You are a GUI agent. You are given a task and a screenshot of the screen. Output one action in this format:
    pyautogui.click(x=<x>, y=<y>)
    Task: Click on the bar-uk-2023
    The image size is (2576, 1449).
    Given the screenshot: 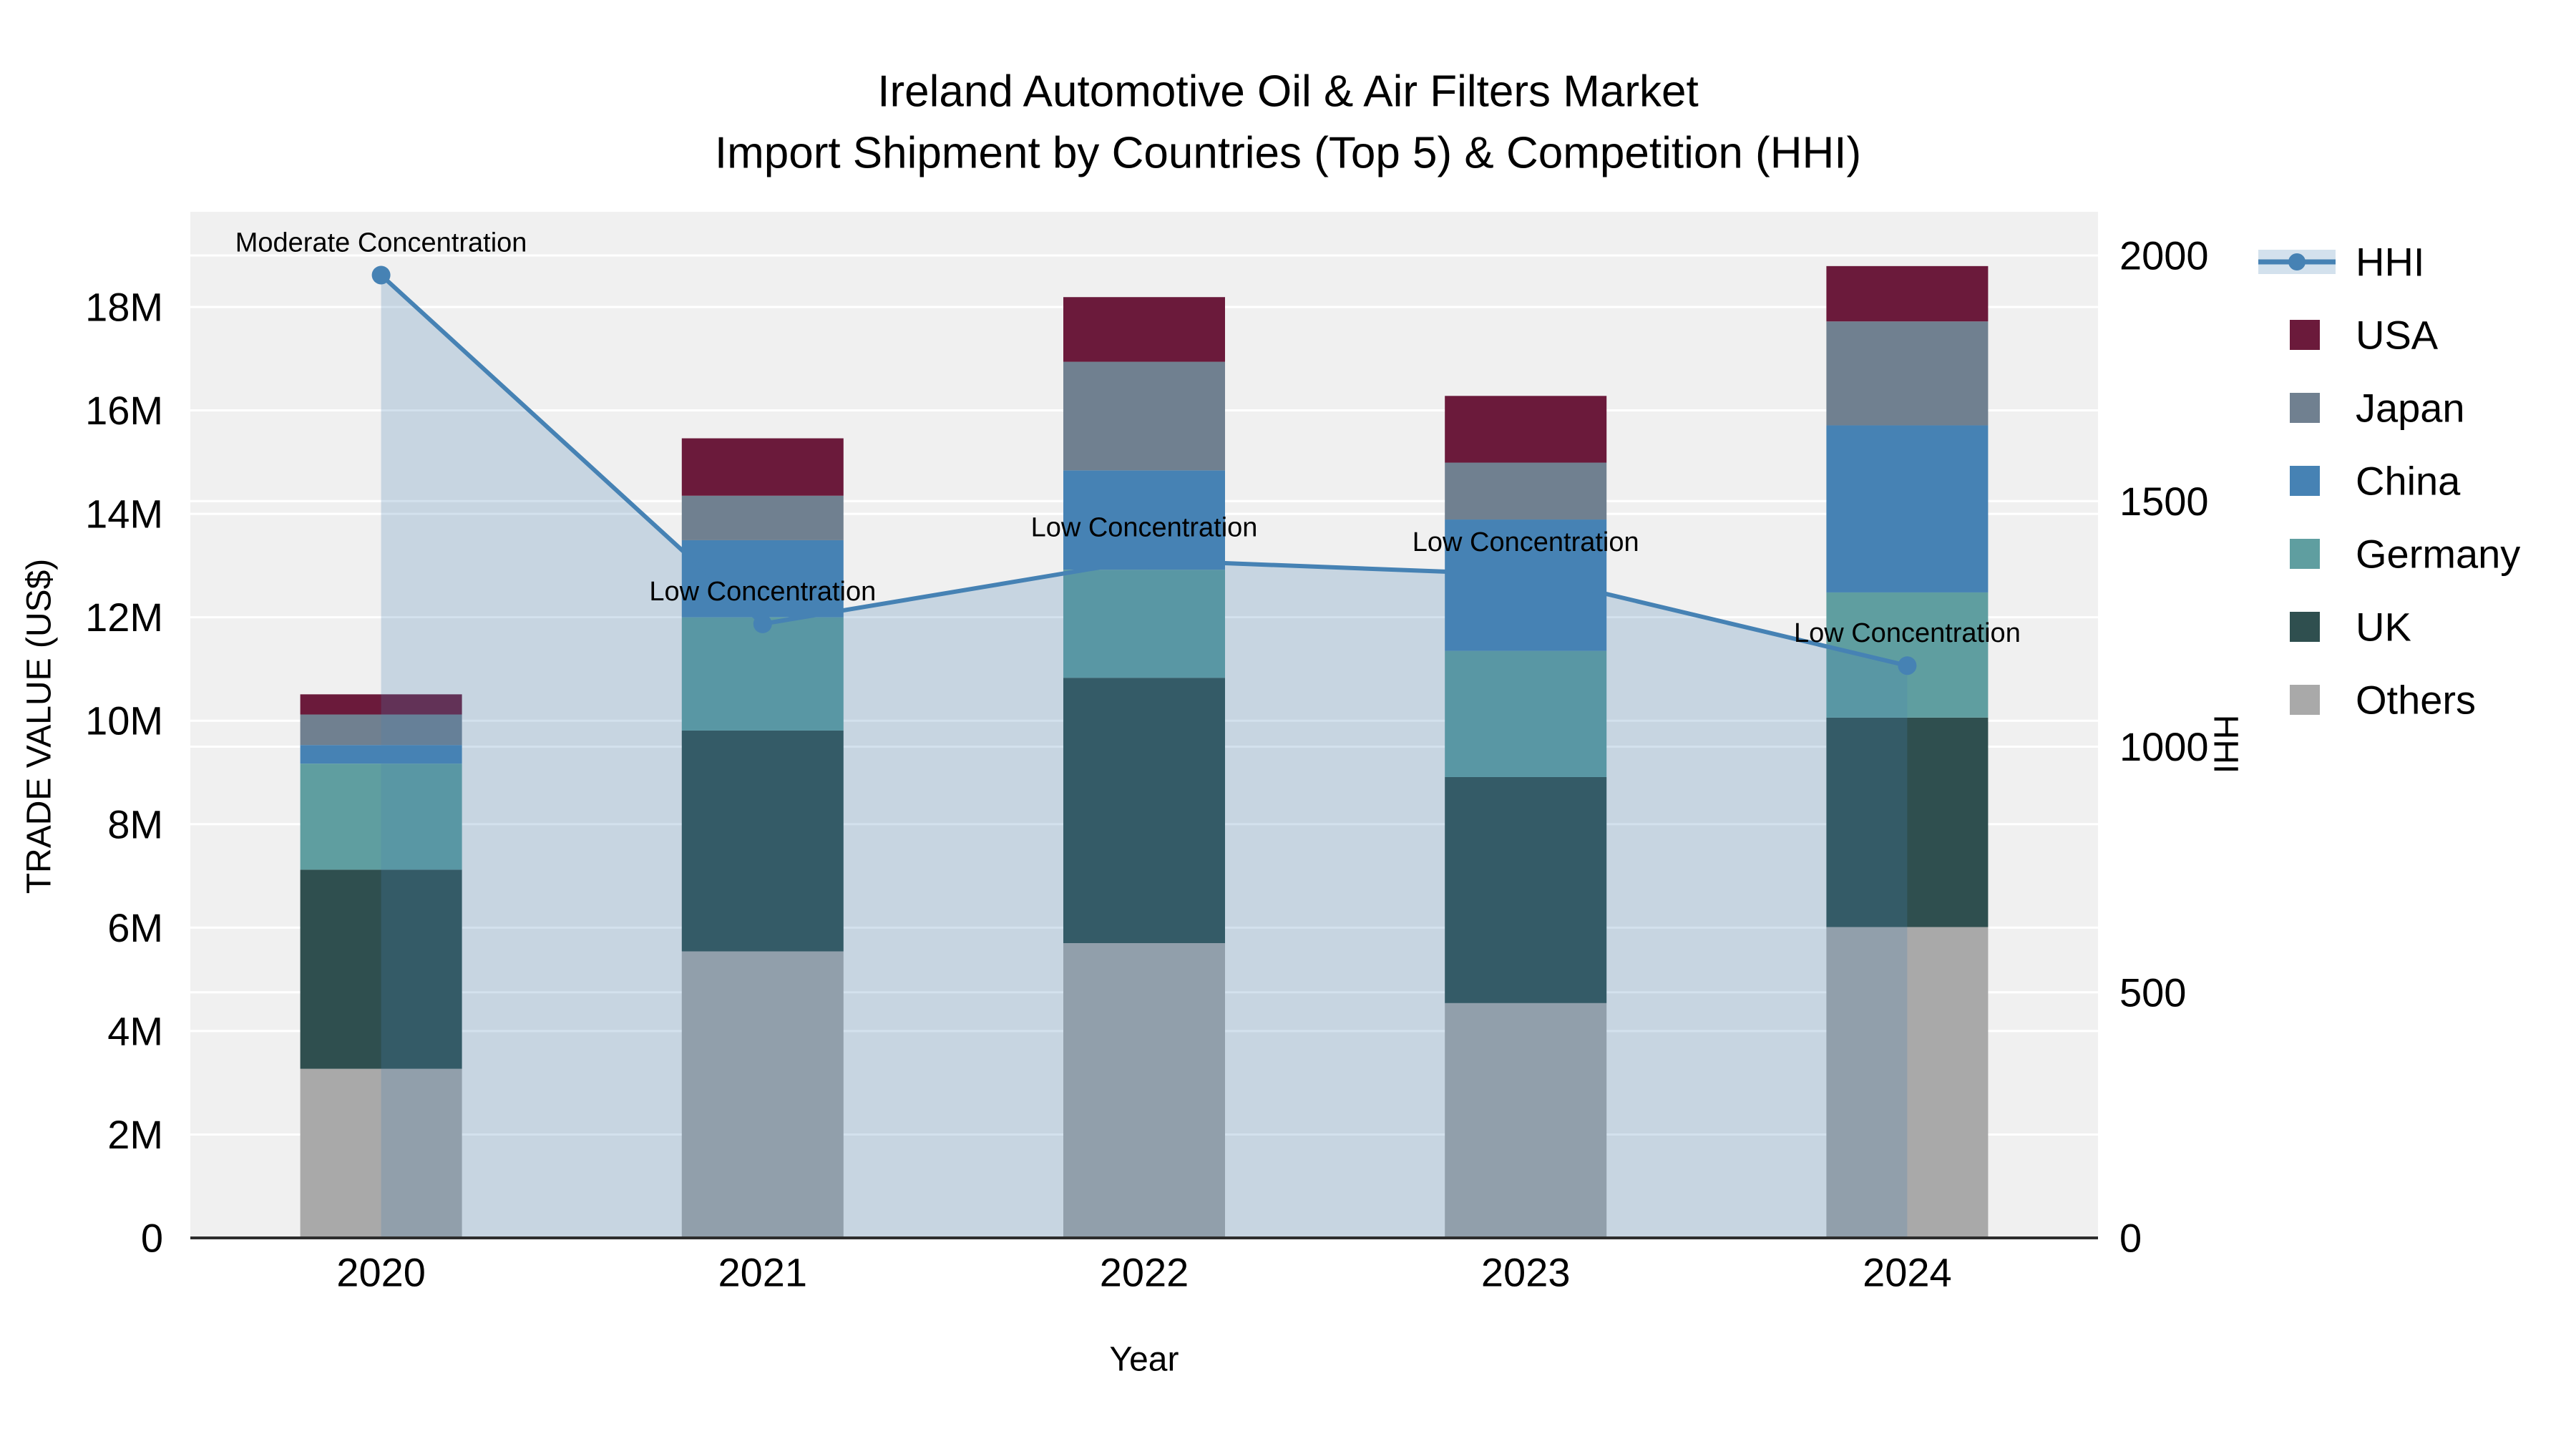 What is the action you would take?
    pyautogui.click(x=1526, y=889)
    